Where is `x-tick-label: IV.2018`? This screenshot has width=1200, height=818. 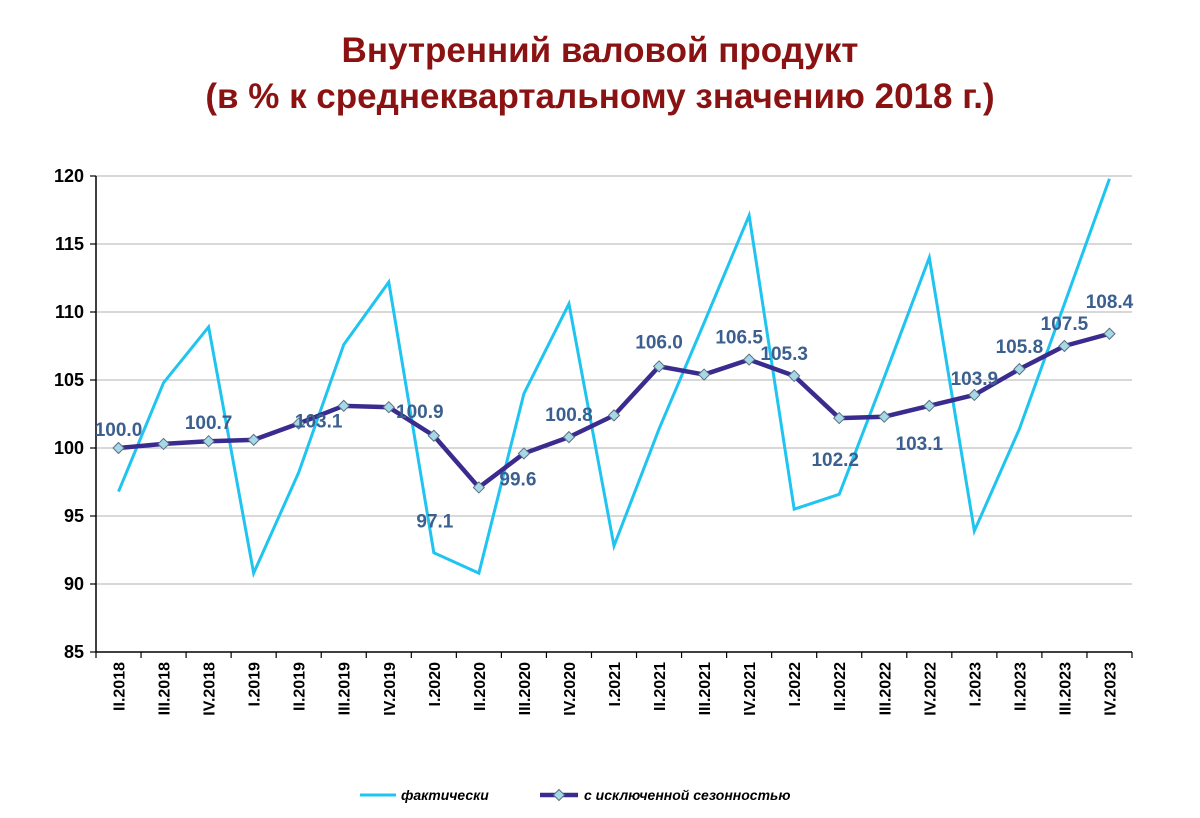
x-tick-label: IV.2018 is located at coordinates (210, 689).